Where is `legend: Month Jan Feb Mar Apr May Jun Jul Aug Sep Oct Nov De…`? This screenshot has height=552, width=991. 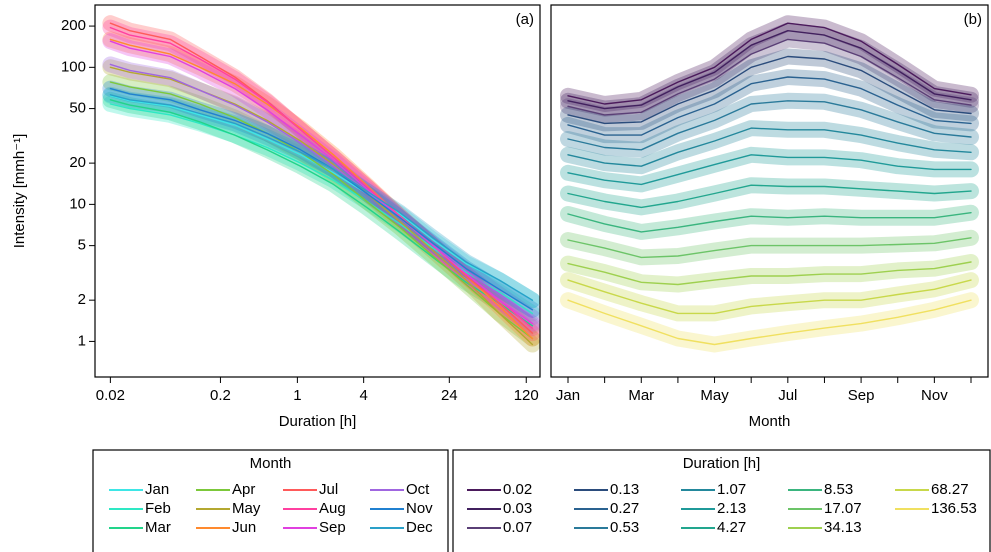
legend: Month Jan Feb Mar Apr May Jun Jul Aug Sep Oct Nov De… is located at coordinates (270, 500).